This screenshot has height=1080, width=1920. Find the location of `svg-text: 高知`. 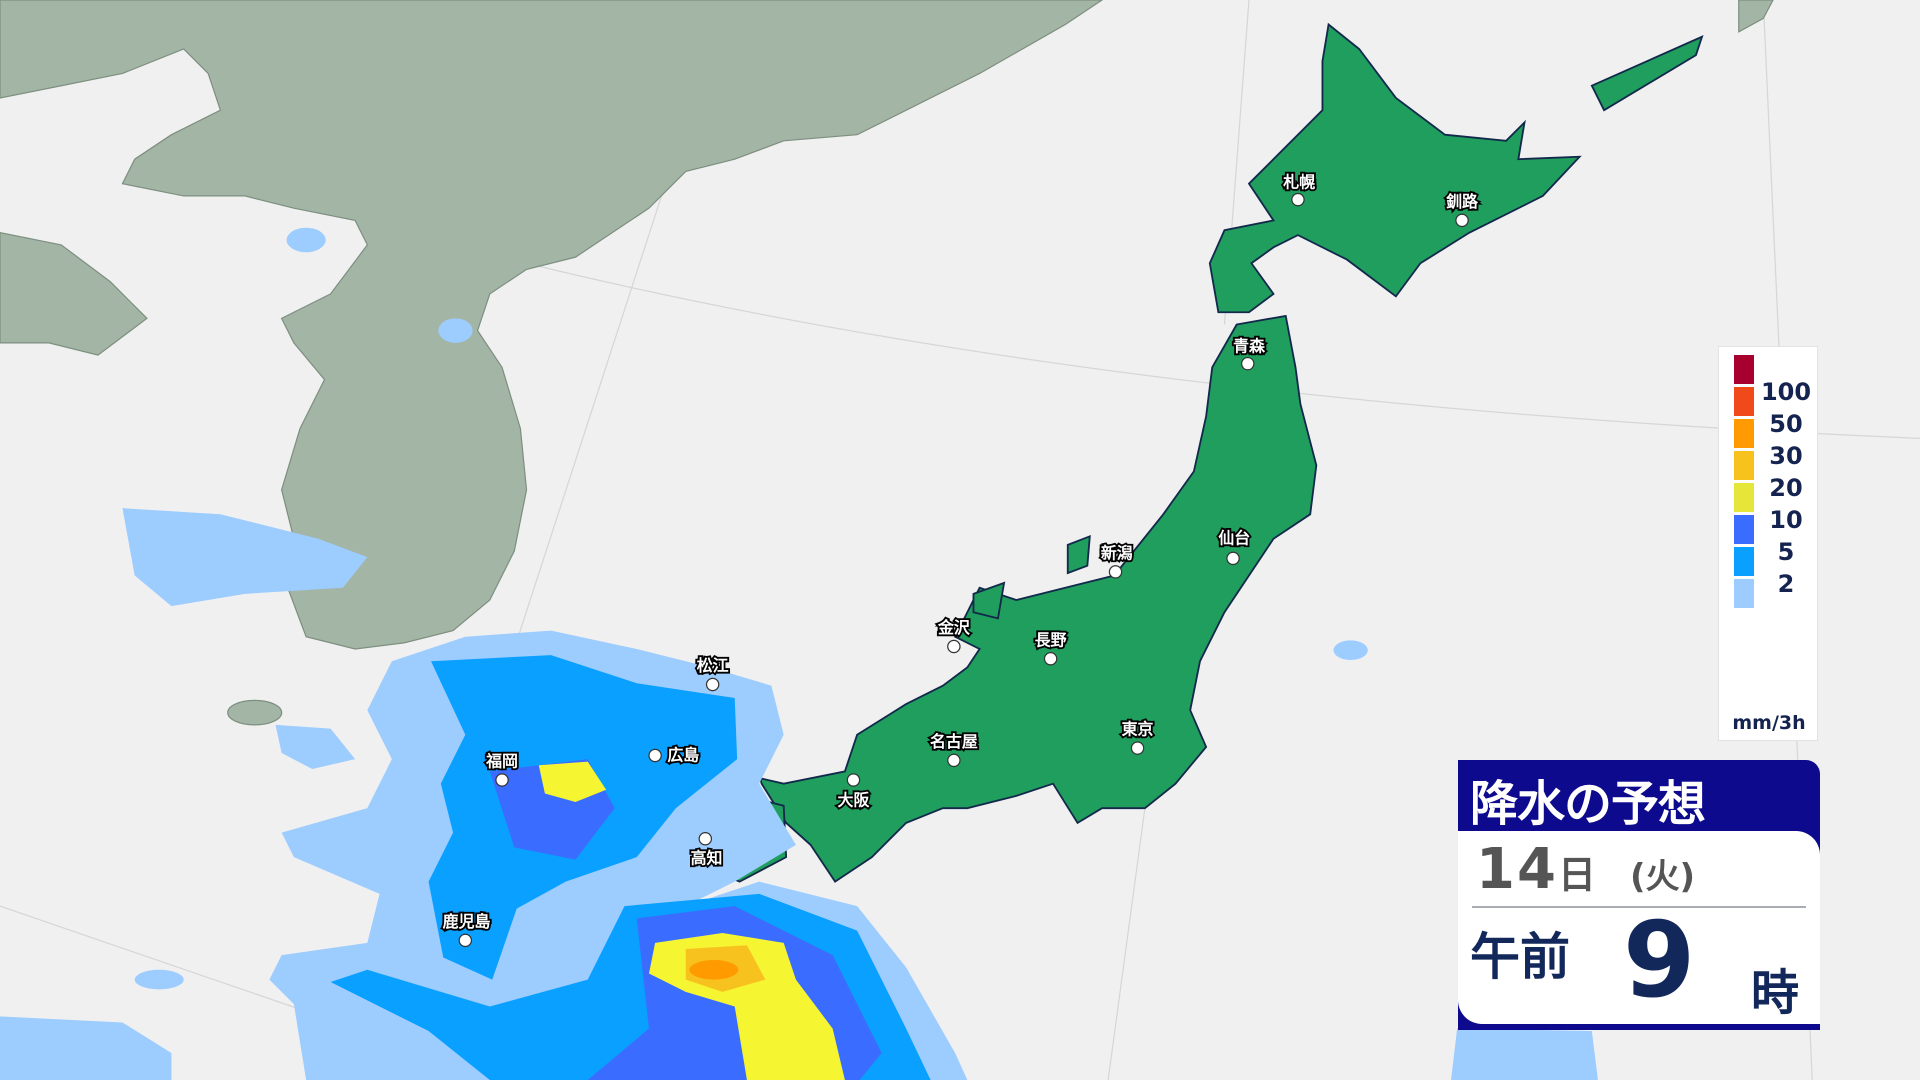

svg-text: 高知 is located at coordinates (707, 857).